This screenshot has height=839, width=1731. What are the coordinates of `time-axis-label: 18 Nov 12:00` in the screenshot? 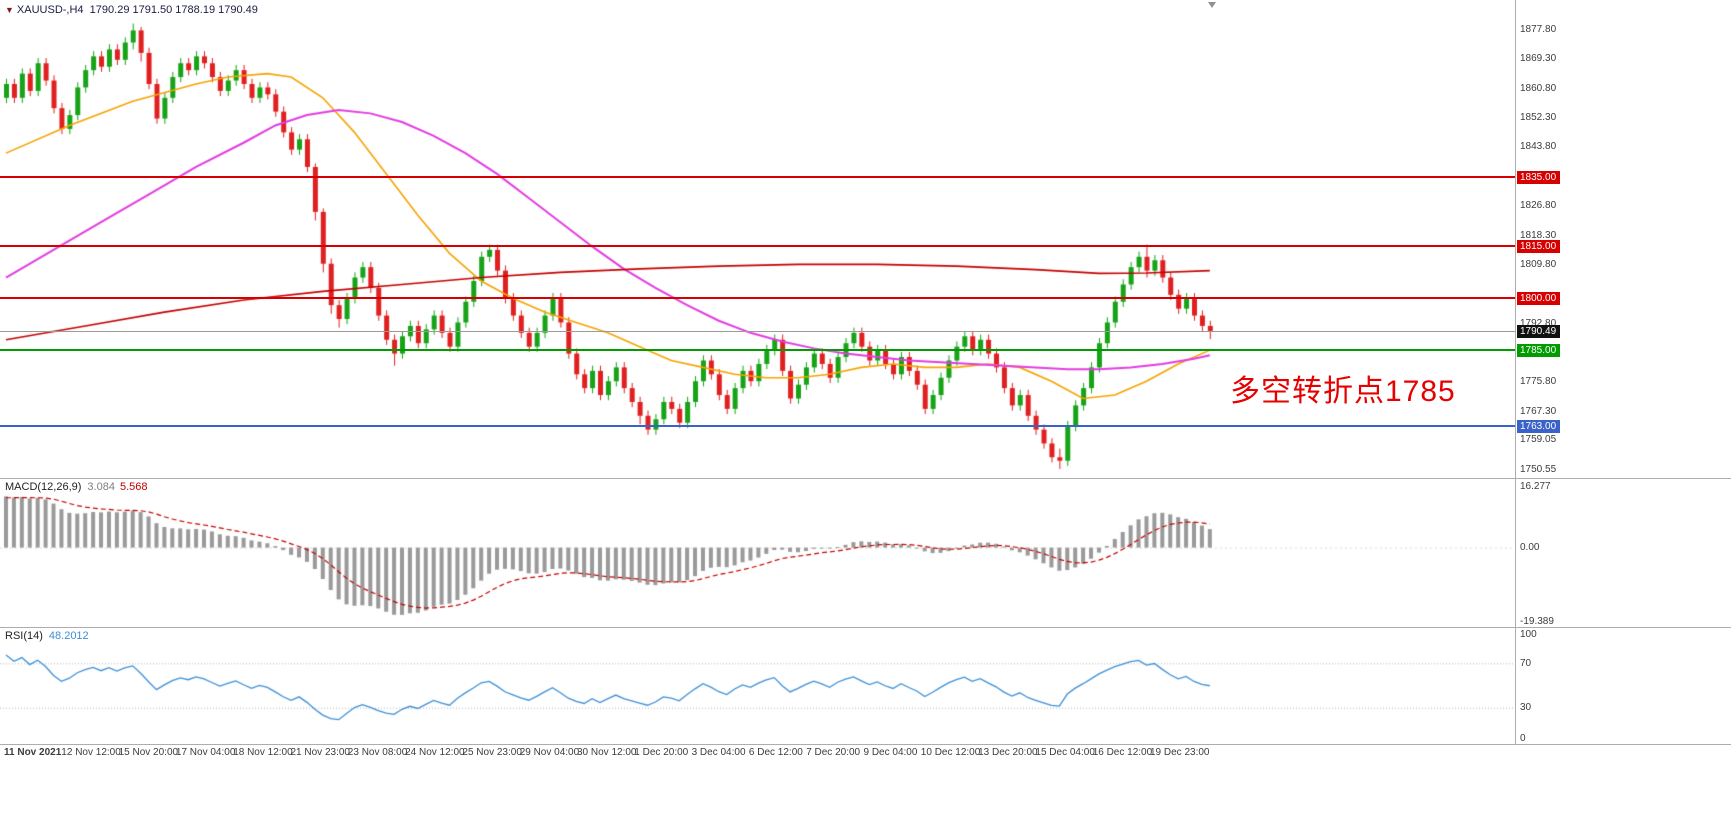 It's located at (263, 752).